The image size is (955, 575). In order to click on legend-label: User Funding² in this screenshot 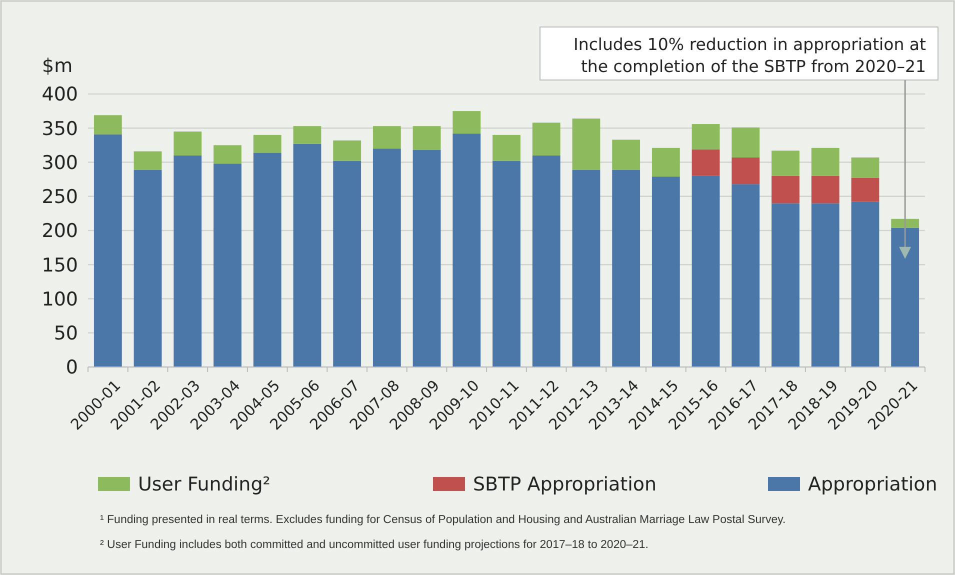, I will do `click(204, 485)`.